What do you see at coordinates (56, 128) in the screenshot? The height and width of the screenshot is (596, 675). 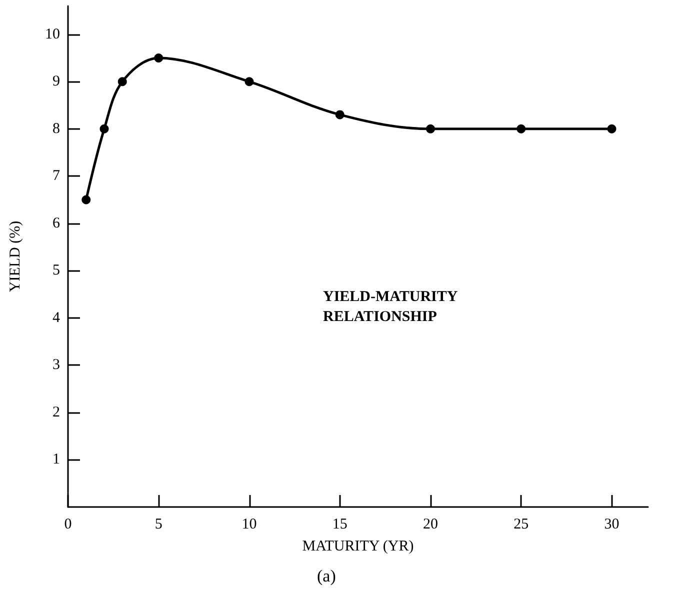 I see `y-tick-label: 8` at bounding box center [56, 128].